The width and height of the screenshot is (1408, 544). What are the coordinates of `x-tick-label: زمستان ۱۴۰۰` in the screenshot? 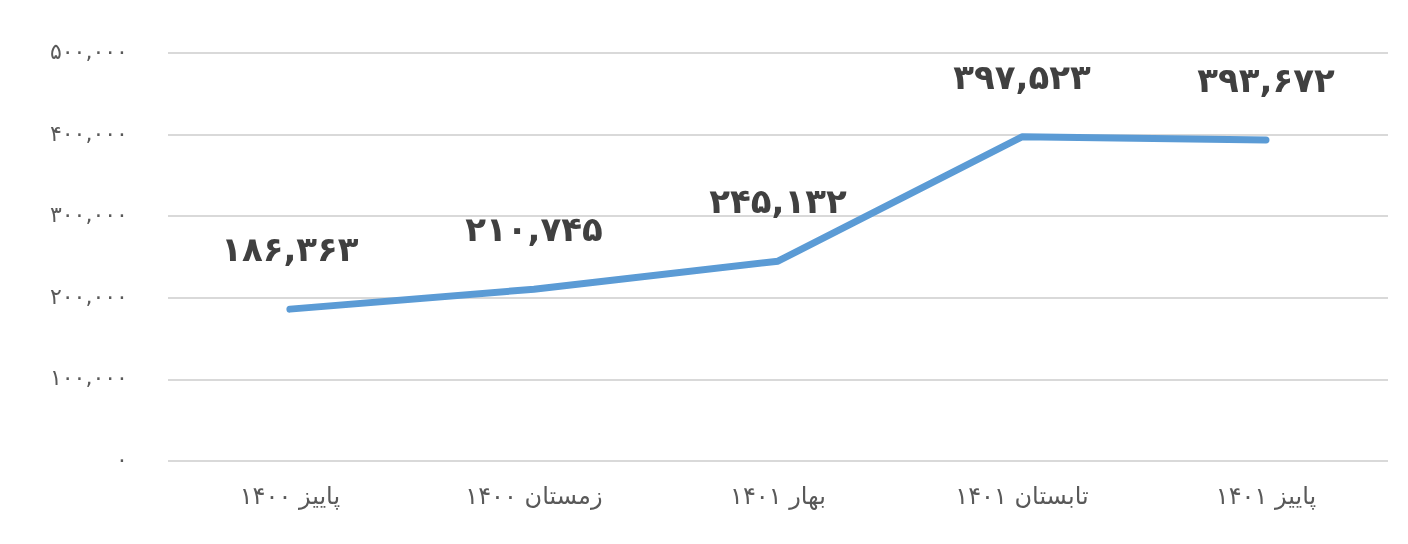 It's located at (534, 495).